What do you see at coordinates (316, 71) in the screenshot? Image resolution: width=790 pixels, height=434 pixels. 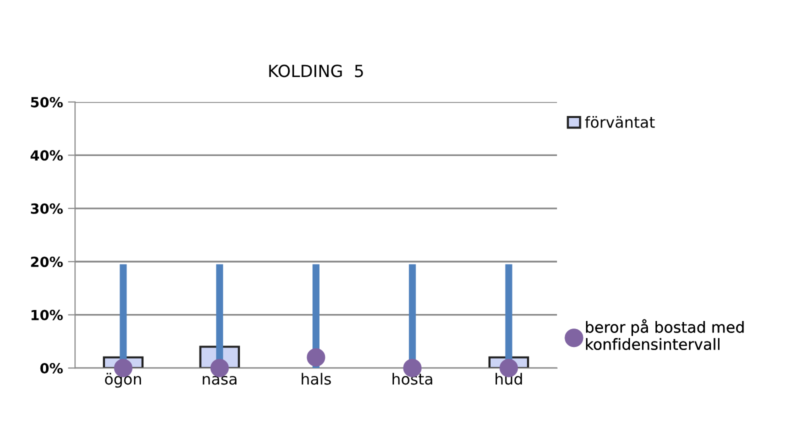 I see `chart-title: KOLDING 5` at bounding box center [316, 71].